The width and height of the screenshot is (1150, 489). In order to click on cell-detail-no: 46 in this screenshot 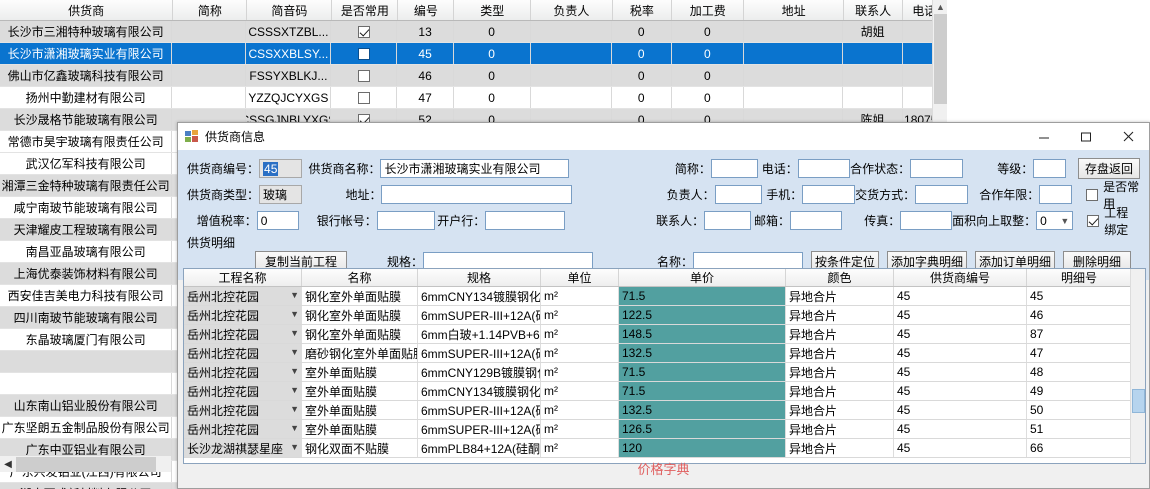, I will do `click(1079, 315)`.